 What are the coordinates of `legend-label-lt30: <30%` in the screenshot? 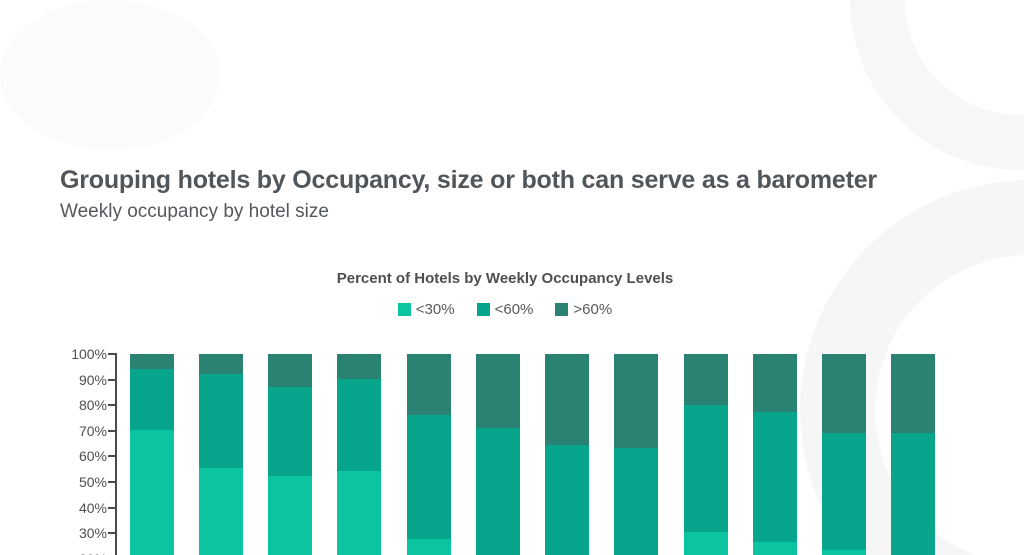 It's located at (435, 309).